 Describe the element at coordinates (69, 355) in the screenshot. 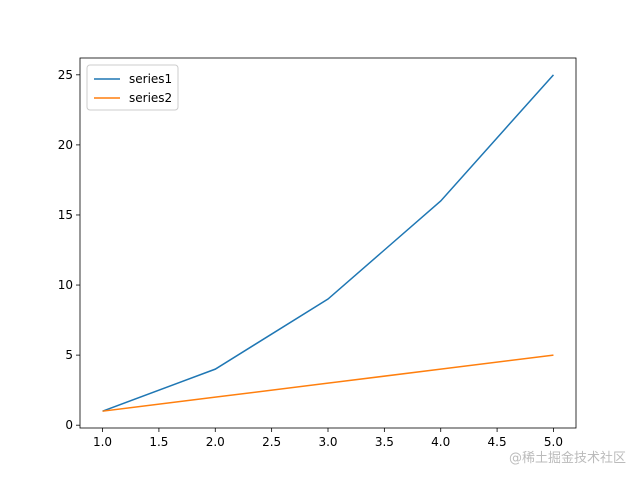

I see `y-tick-label: 5` at that location.